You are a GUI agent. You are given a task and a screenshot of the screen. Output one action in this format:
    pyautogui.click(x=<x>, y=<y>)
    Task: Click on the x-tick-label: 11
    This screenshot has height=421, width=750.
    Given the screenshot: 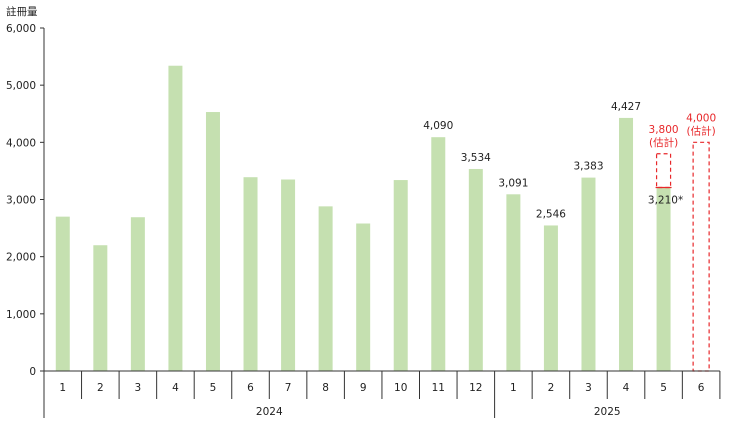 What is the action you would take?
    pyautogui.click(x=438, y=388)
    